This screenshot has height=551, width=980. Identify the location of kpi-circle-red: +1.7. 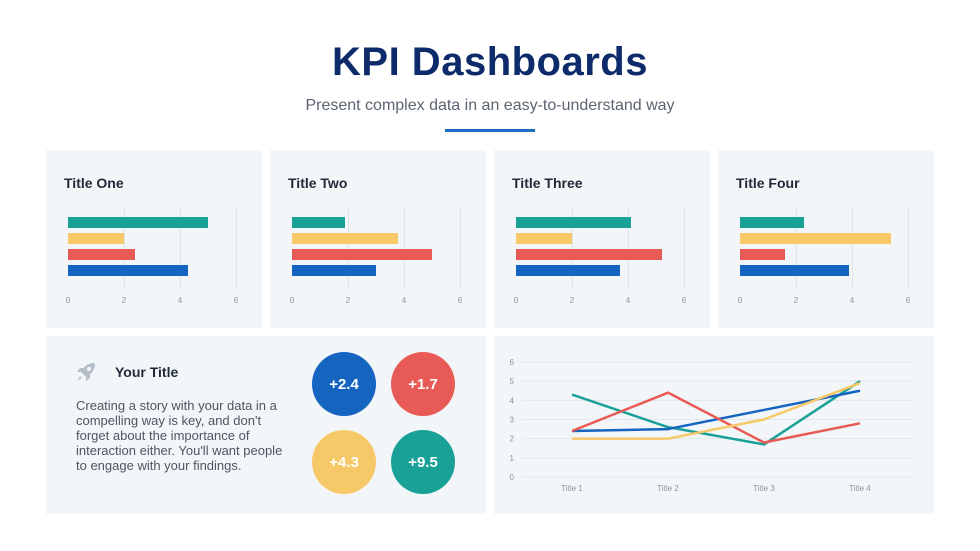
(423, 384).